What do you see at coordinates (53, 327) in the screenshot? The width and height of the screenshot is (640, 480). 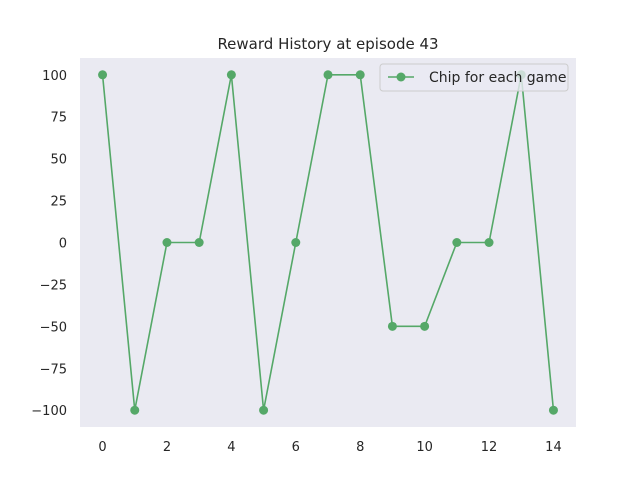 I see `y-tick-label: −50` at bounding box center [53, 327].